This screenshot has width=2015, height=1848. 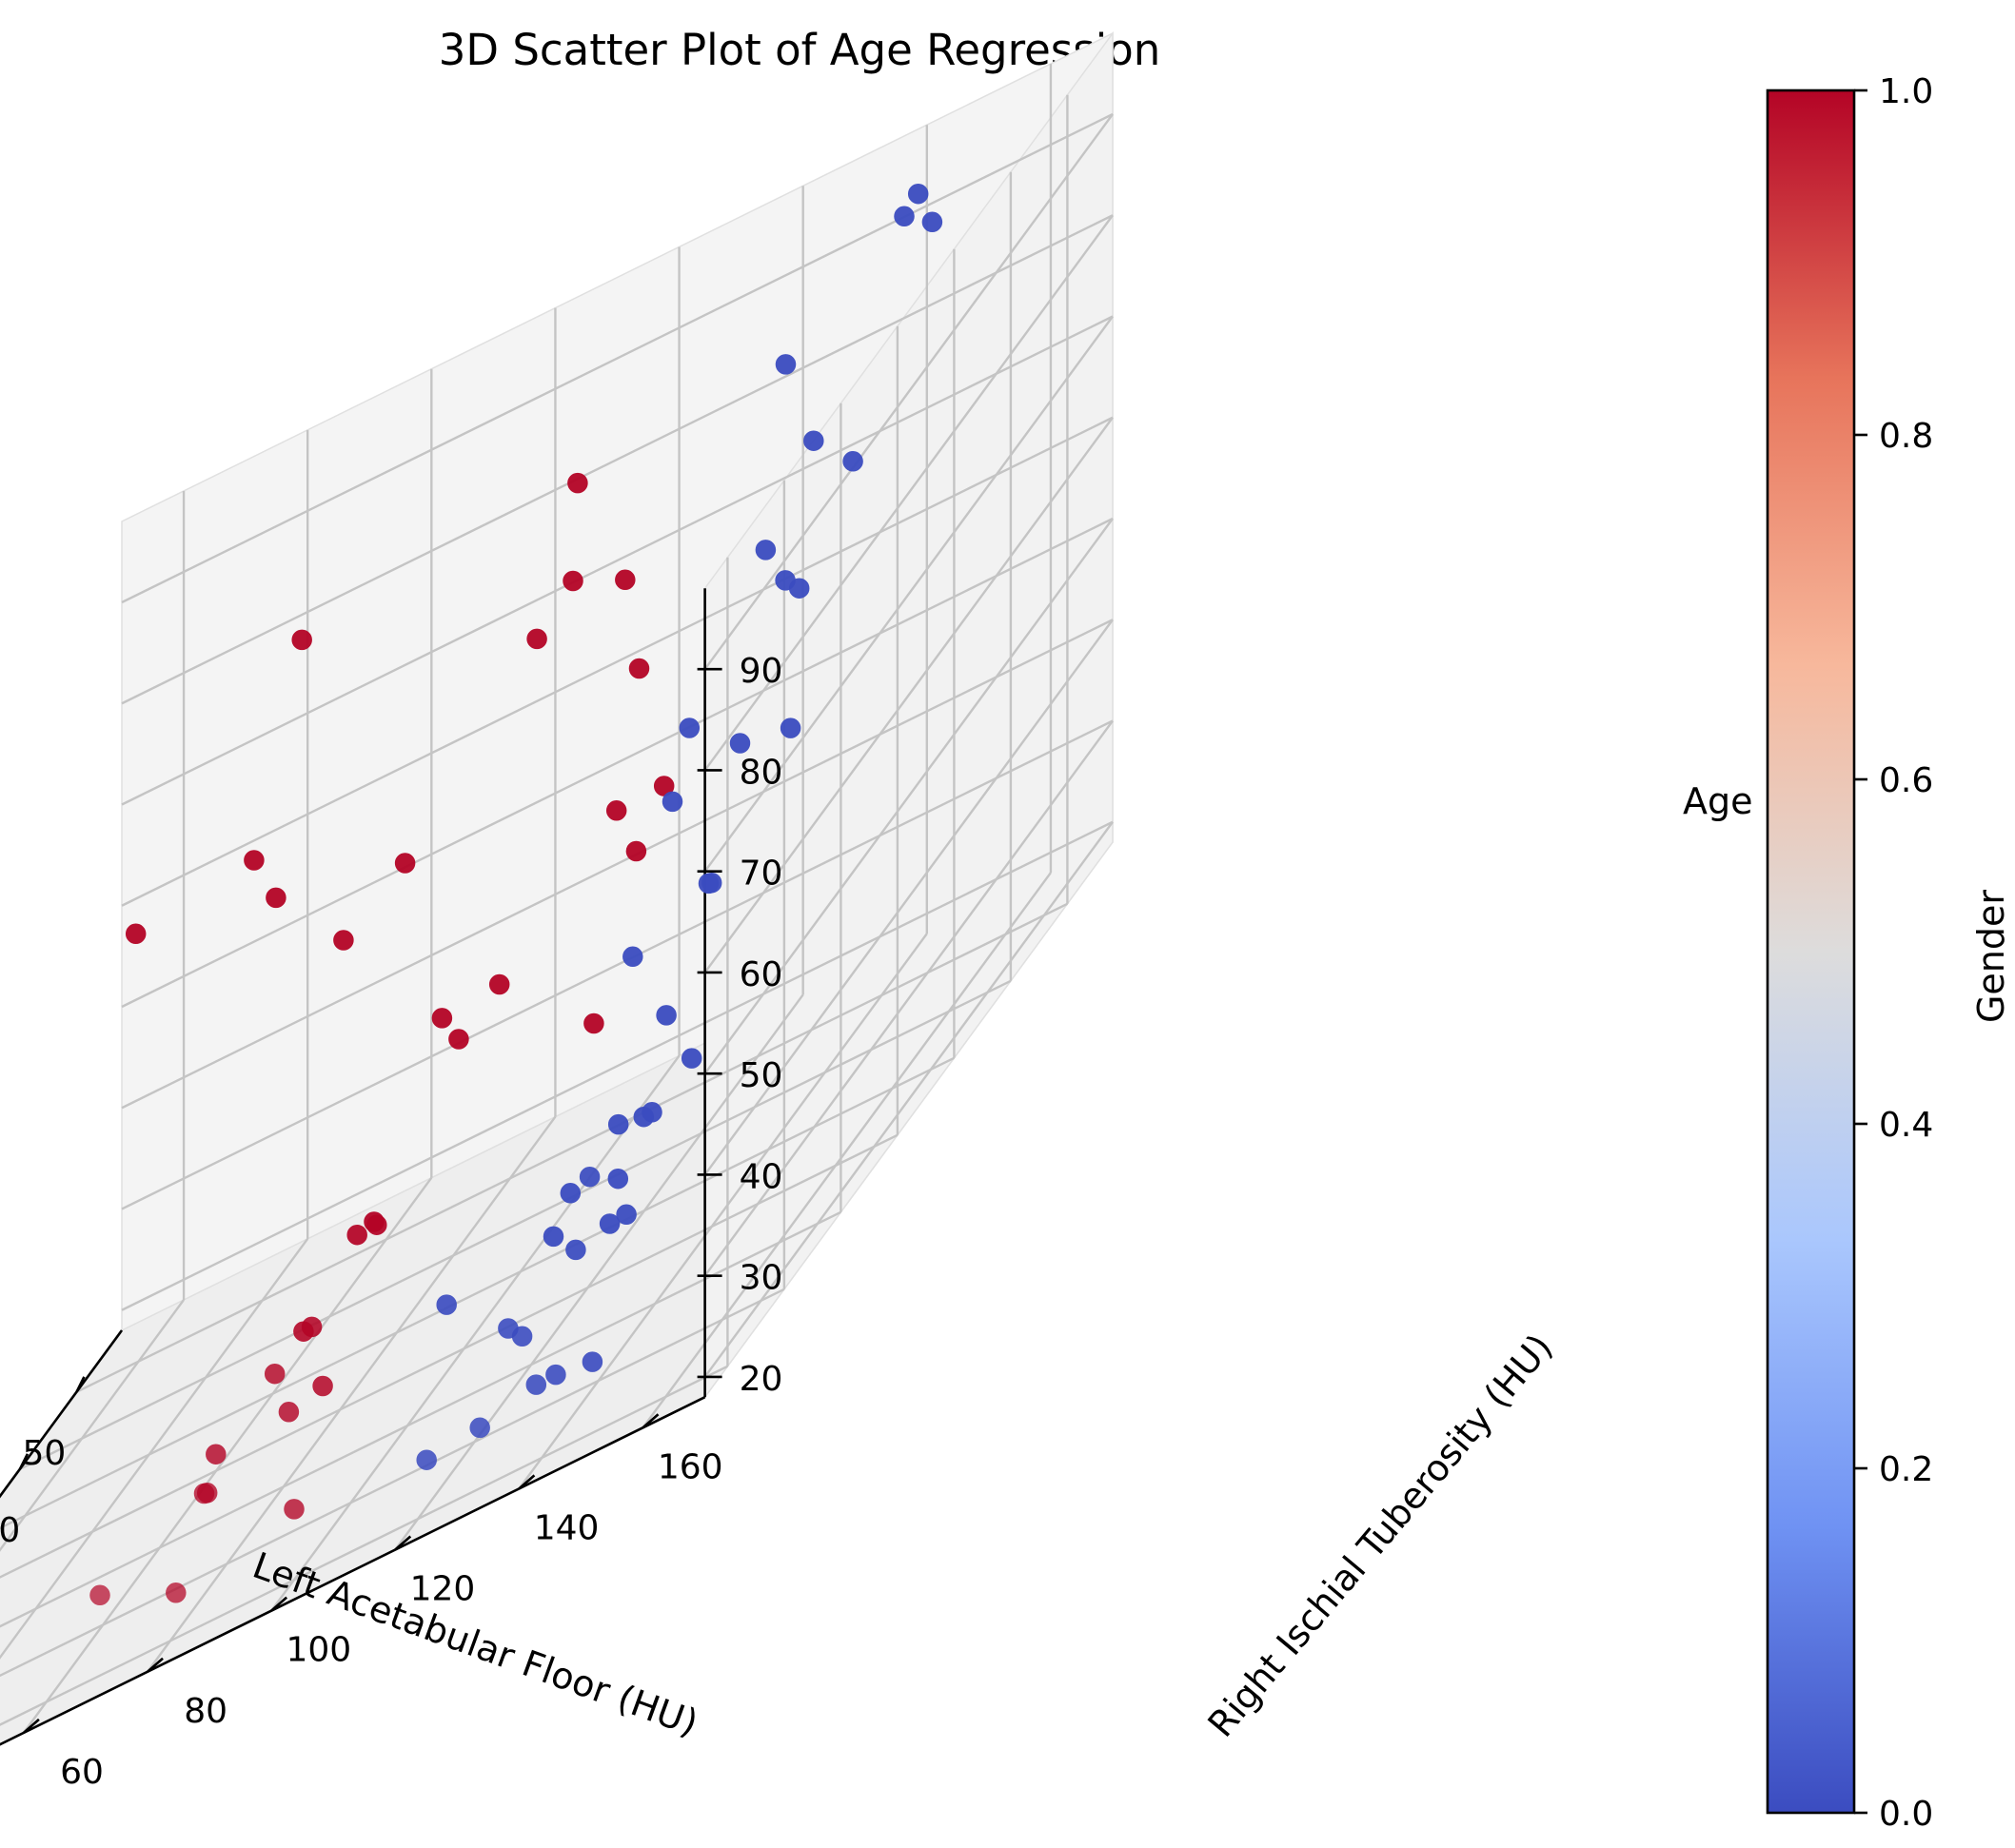 What do you see at coordinates (761, 672) in the screenshot?
I see `z-tick-label: 90` at bounding box center [761, 672].